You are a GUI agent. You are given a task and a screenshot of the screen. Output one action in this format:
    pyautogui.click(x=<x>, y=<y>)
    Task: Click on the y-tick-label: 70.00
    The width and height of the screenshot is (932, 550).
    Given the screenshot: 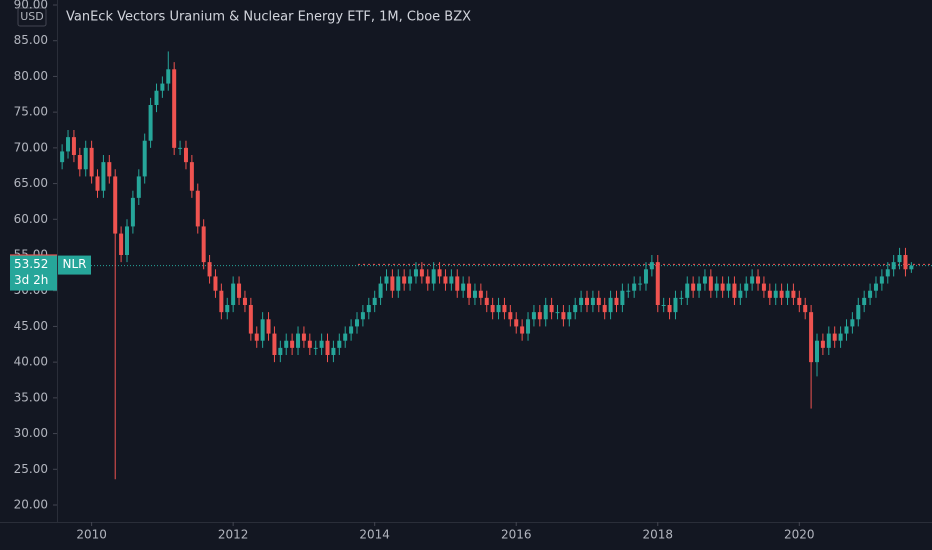 What is the action you would take?
    pyautogui.click(x=31, y=147)
    